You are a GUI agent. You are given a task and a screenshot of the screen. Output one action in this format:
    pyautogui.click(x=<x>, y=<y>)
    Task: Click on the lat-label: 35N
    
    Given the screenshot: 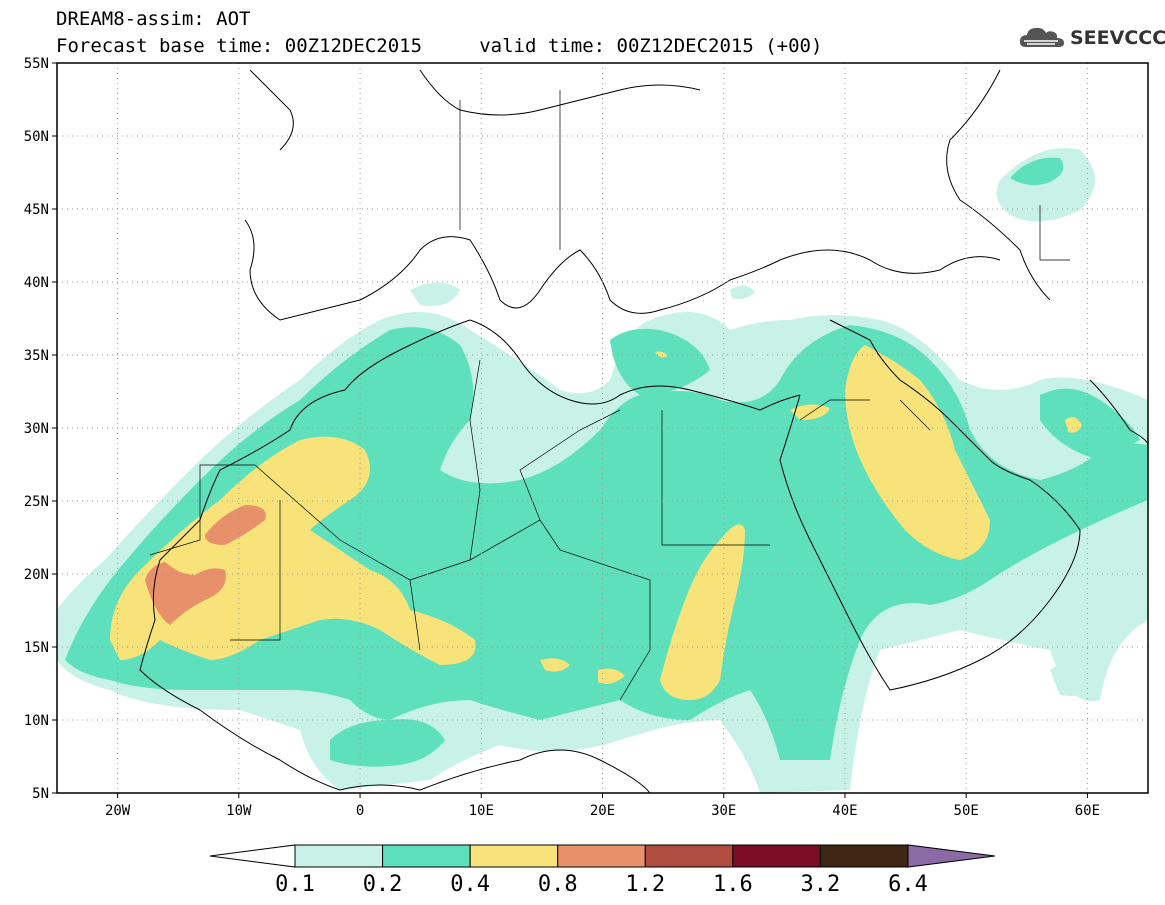 What is the action you would take?
    pyautogui.click(x=36, y=356)
    